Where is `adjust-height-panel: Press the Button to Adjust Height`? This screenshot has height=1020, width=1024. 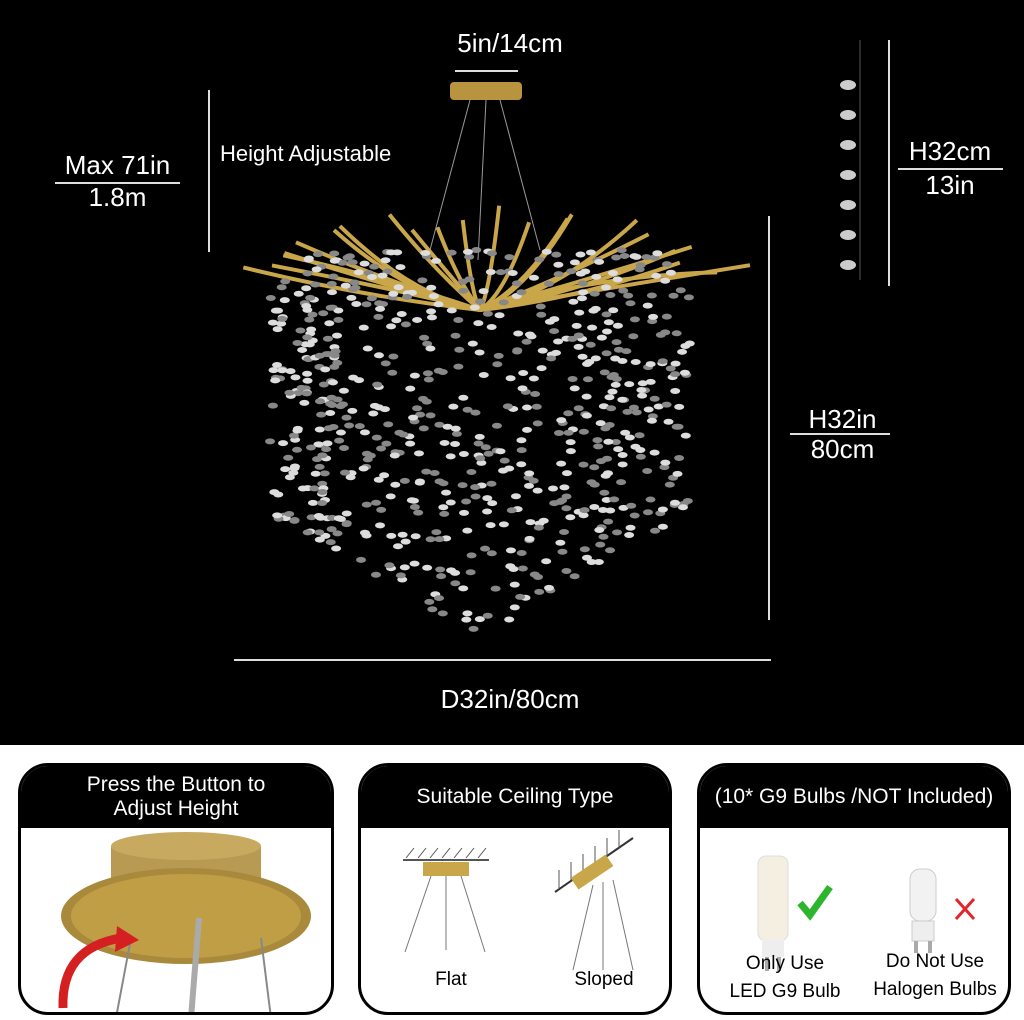
adjust-height-panel: Press the Button to Adjust Height is located at coordinates (176, 889).